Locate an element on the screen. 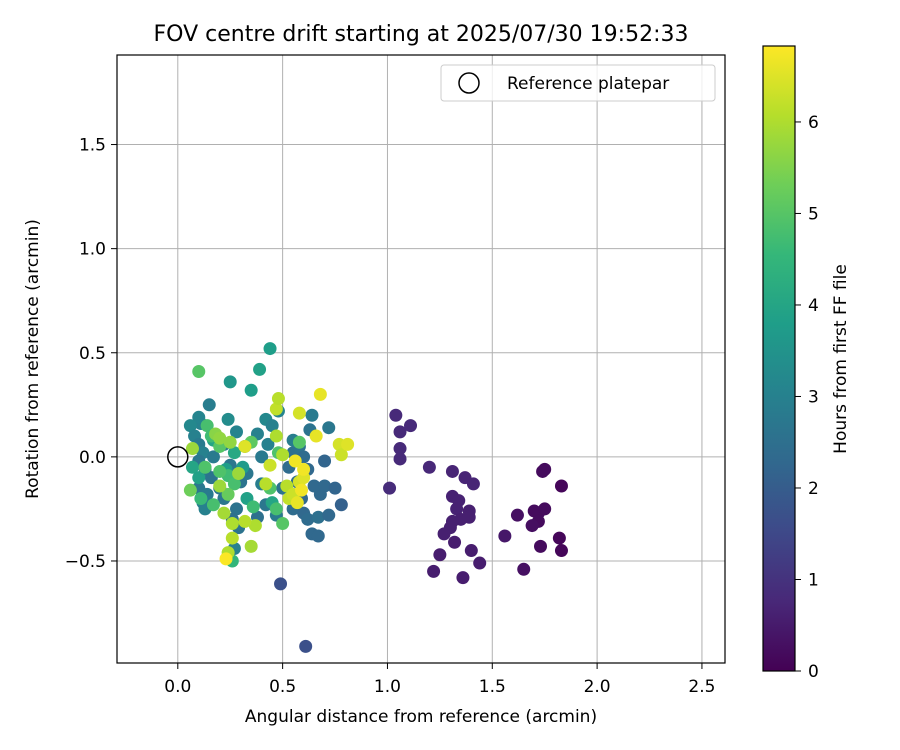  colorbar: 0 1 2 3 4 5 6 Hours from first FF file is located at coordinates (806, 363).